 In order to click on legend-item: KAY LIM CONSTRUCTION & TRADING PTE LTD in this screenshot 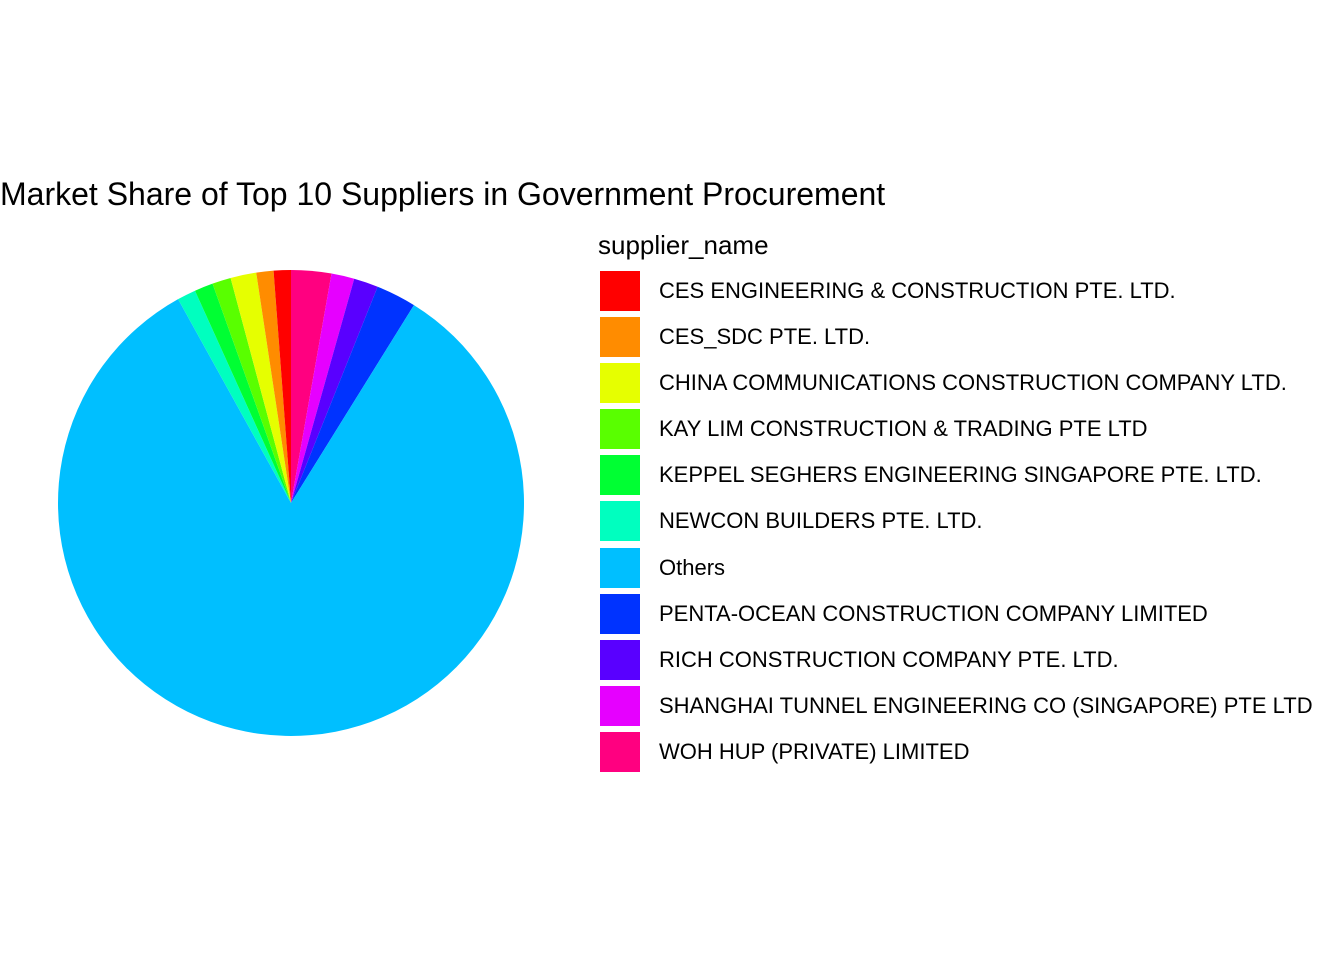, I will do `click(873, 429)`.